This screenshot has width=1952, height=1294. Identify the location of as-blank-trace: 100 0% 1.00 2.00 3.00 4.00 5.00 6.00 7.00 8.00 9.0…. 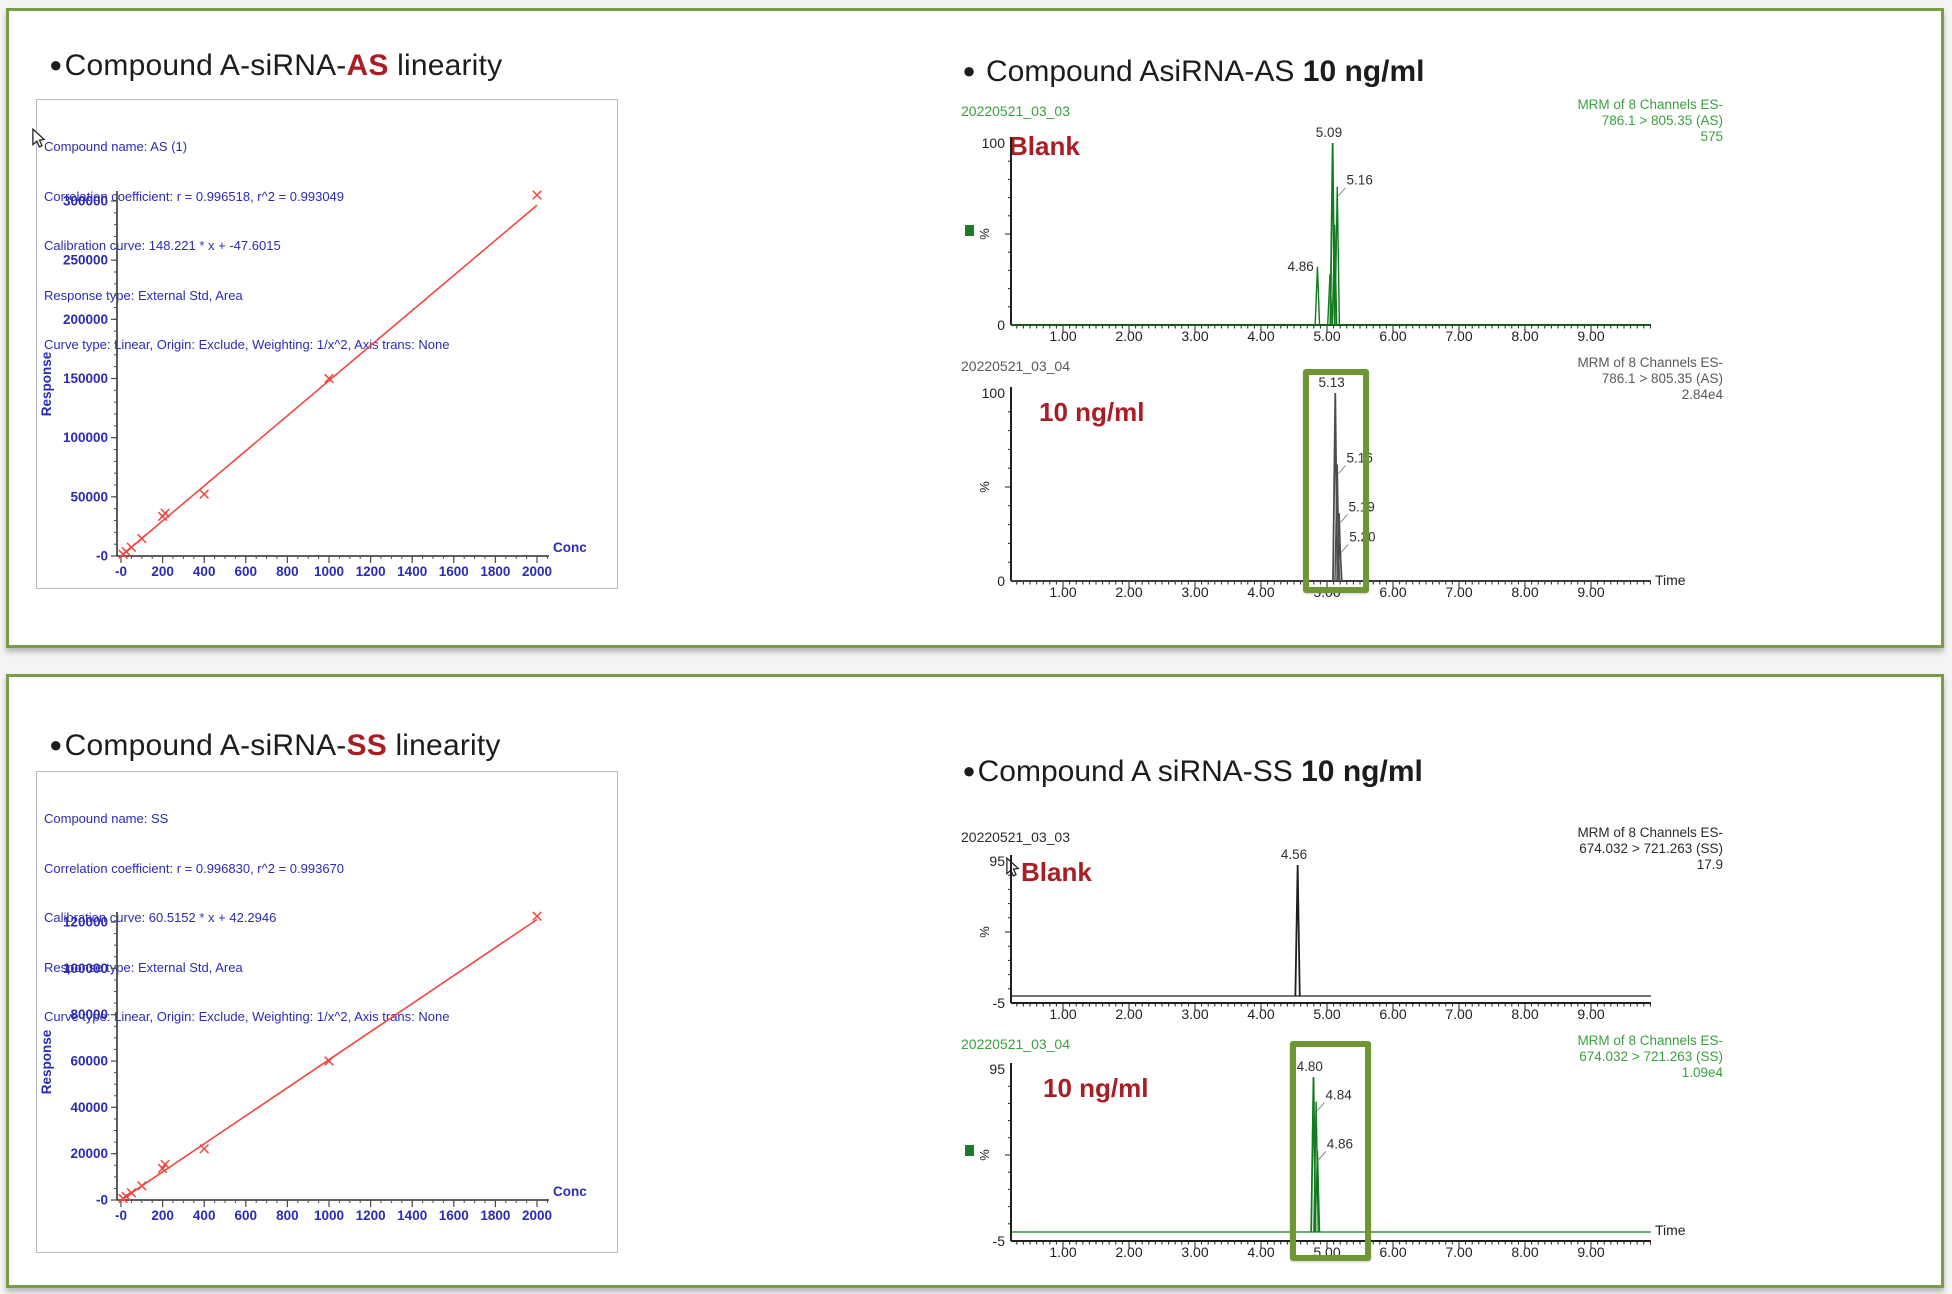
(1314, 234).